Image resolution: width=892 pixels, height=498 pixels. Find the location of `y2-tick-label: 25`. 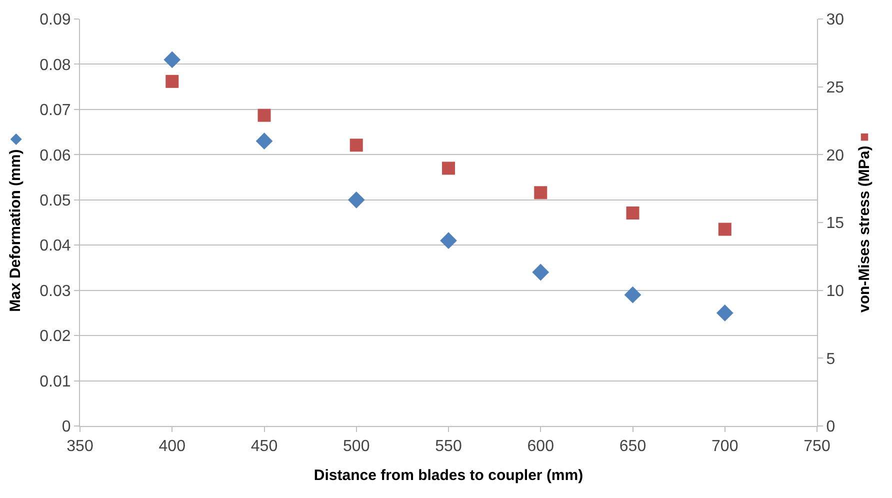

y2-tick-label: 25 is located at coordinates (835, 87).